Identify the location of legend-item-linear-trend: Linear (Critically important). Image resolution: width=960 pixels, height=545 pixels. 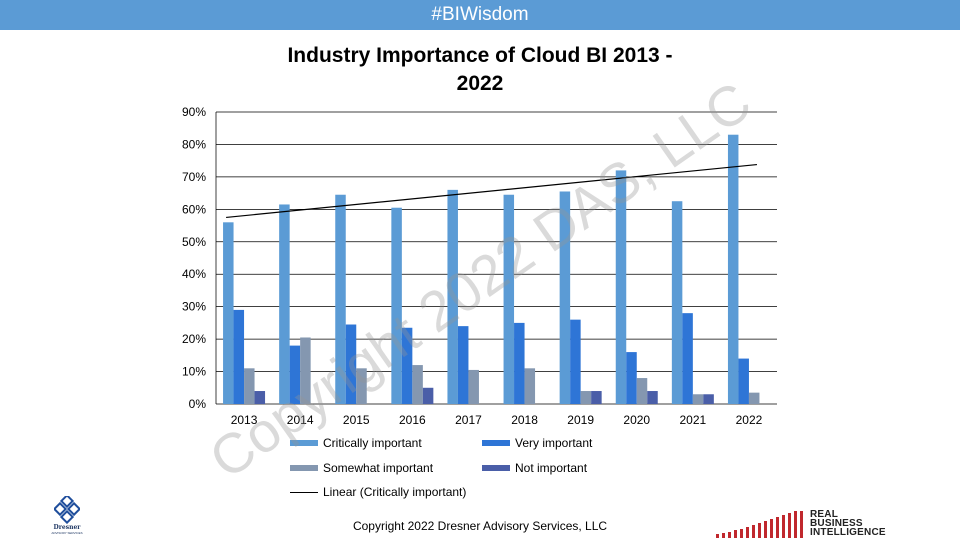
(378, 492).